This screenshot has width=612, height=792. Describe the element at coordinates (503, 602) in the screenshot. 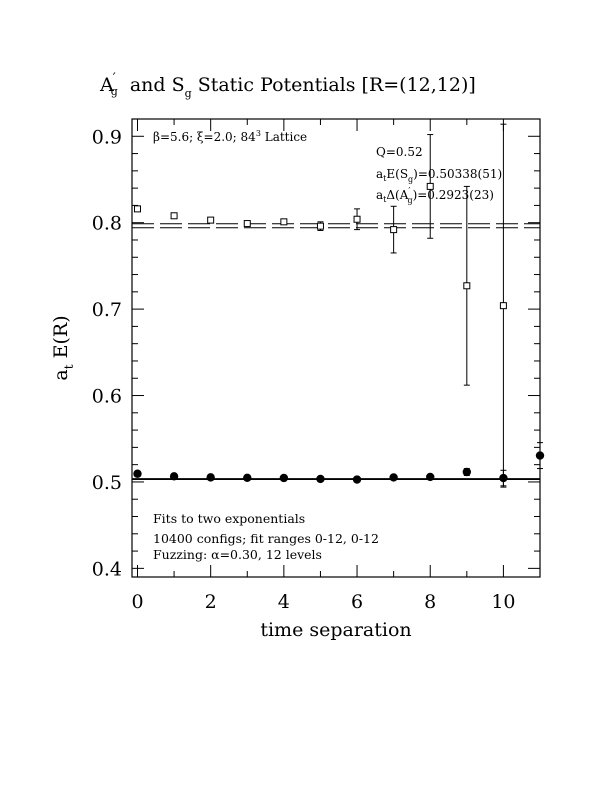

I see `x-tick-label: 10` at that location.